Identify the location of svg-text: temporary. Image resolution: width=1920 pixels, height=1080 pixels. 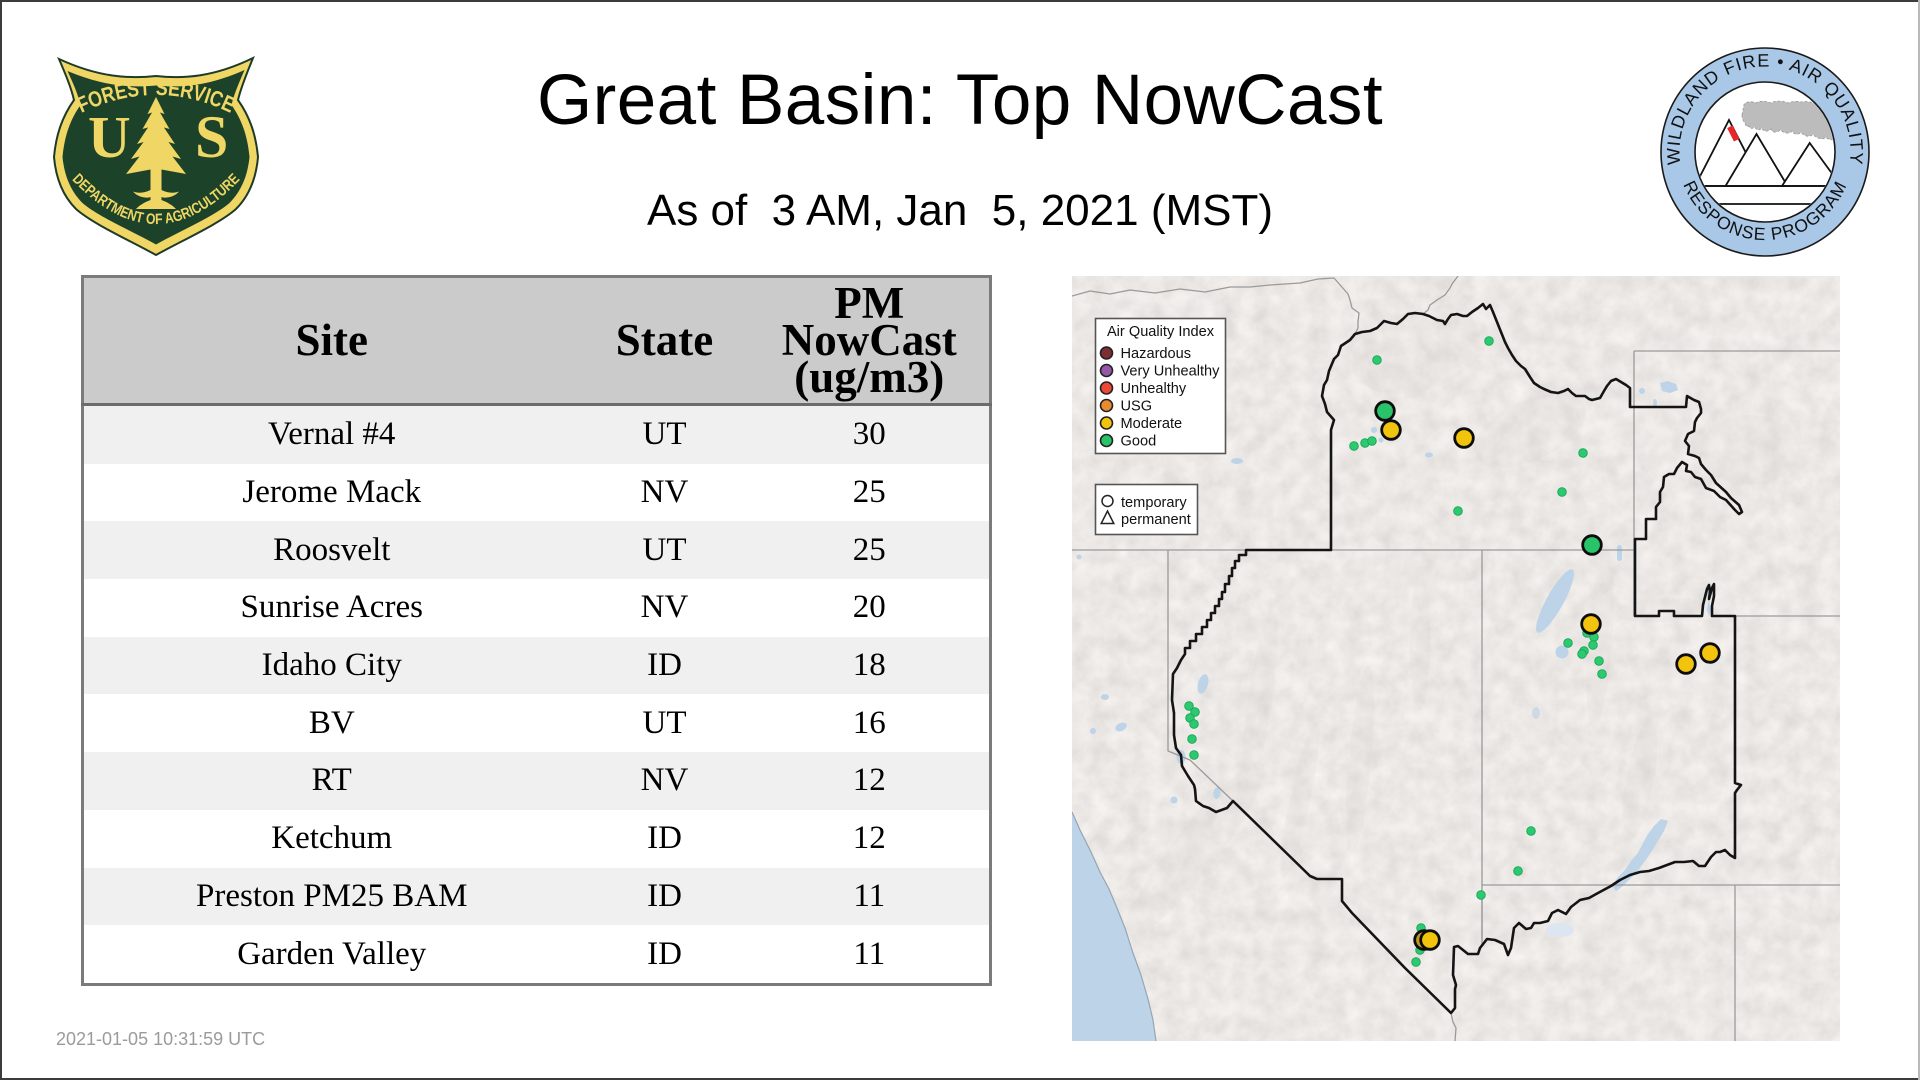
(1154, 503).